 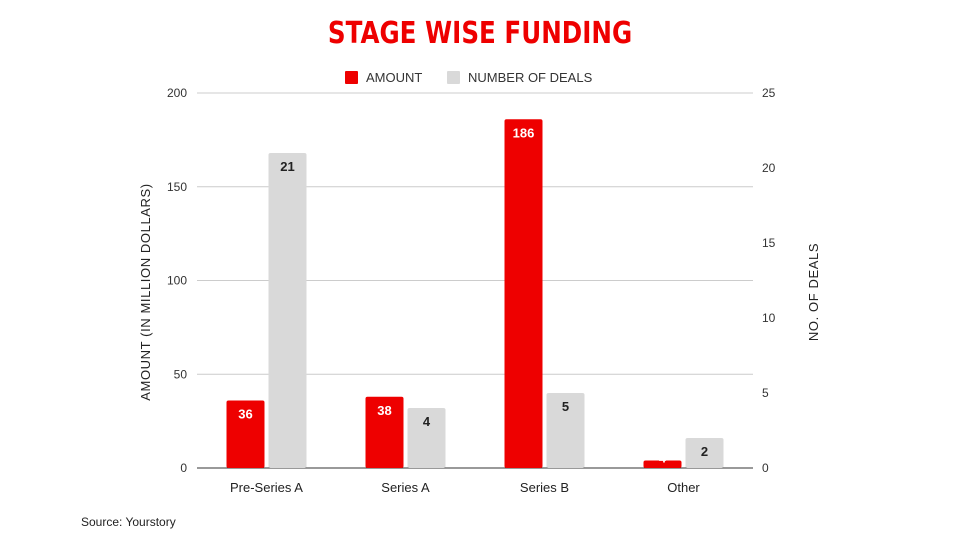 I want to click on deals-data-label: 2, so click(x=704, y=451).